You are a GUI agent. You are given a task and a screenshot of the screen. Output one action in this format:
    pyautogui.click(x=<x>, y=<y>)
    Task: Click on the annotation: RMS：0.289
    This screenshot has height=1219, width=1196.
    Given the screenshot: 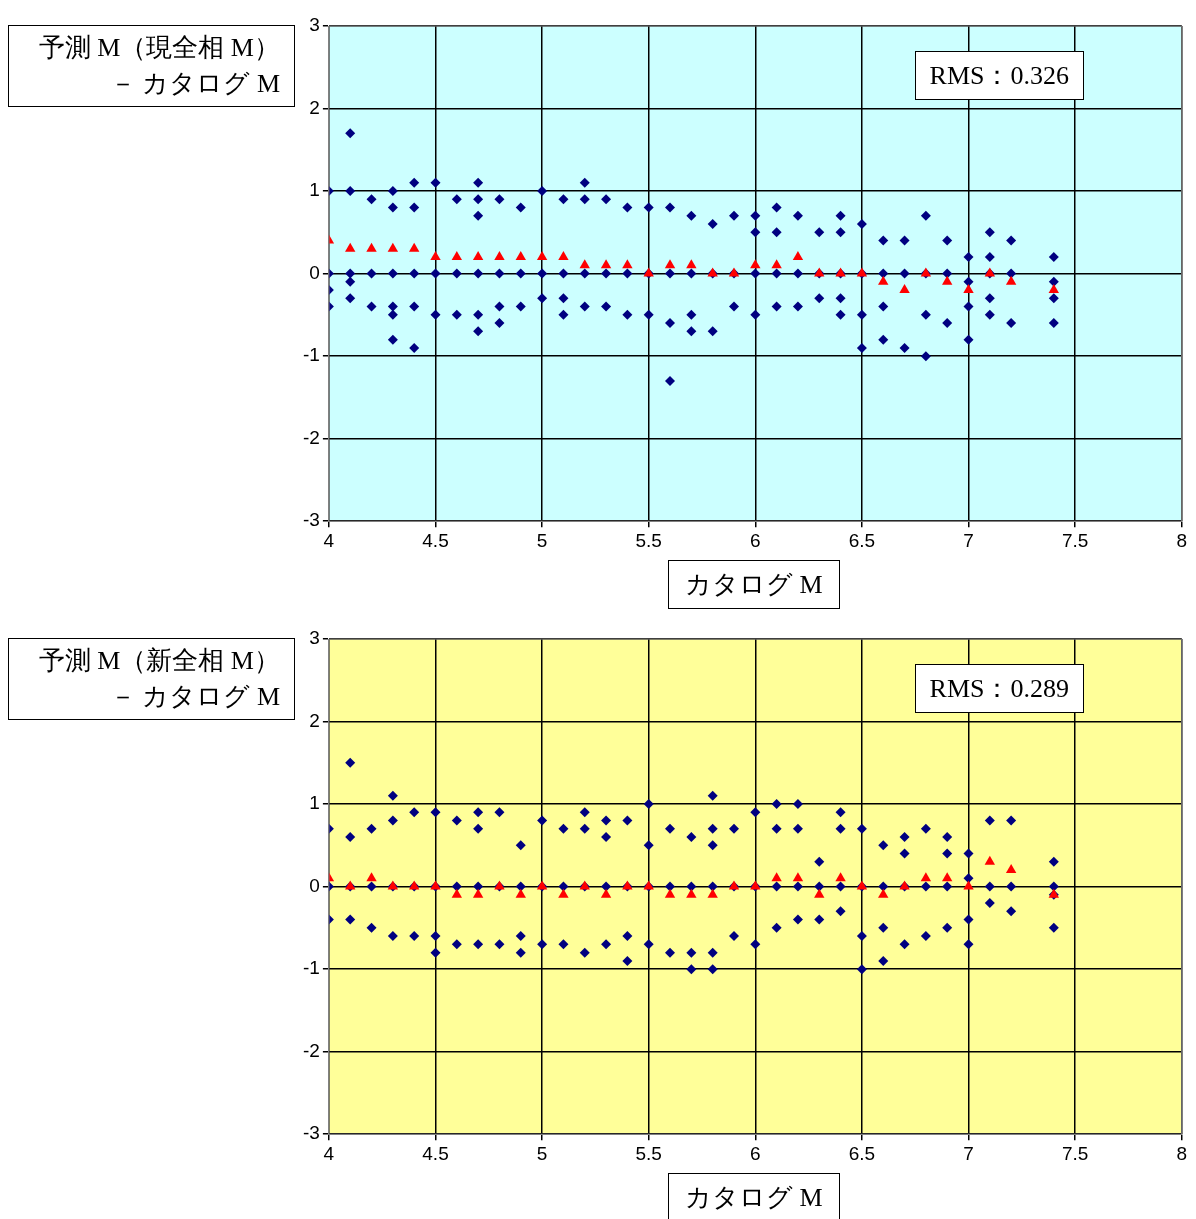 What is the action you would take?
    pyautogui.click(x=999, y=688)
    